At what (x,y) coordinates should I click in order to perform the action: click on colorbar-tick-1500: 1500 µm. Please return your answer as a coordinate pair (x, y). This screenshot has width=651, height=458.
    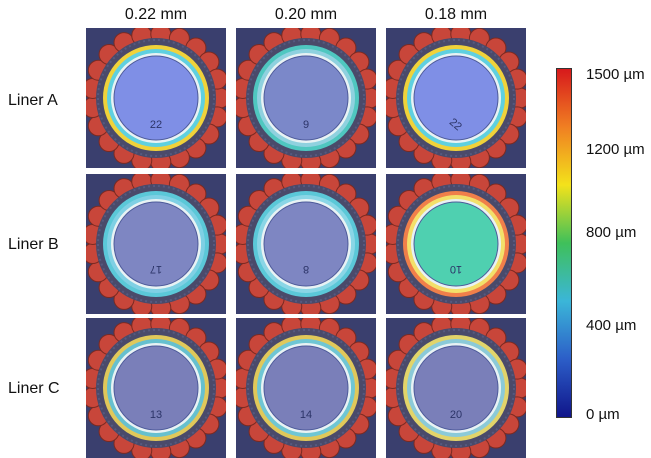
    Looking at the image, I should click on (615, 74).